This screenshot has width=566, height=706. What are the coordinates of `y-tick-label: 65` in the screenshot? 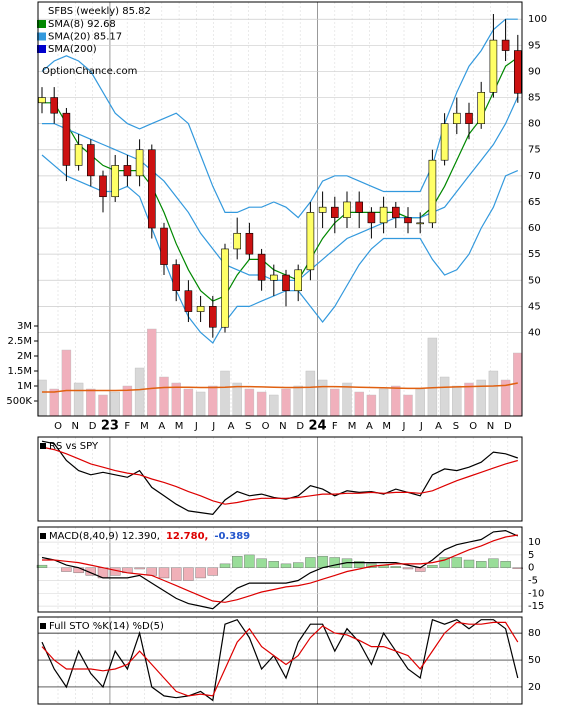 It's located at (534, 202).